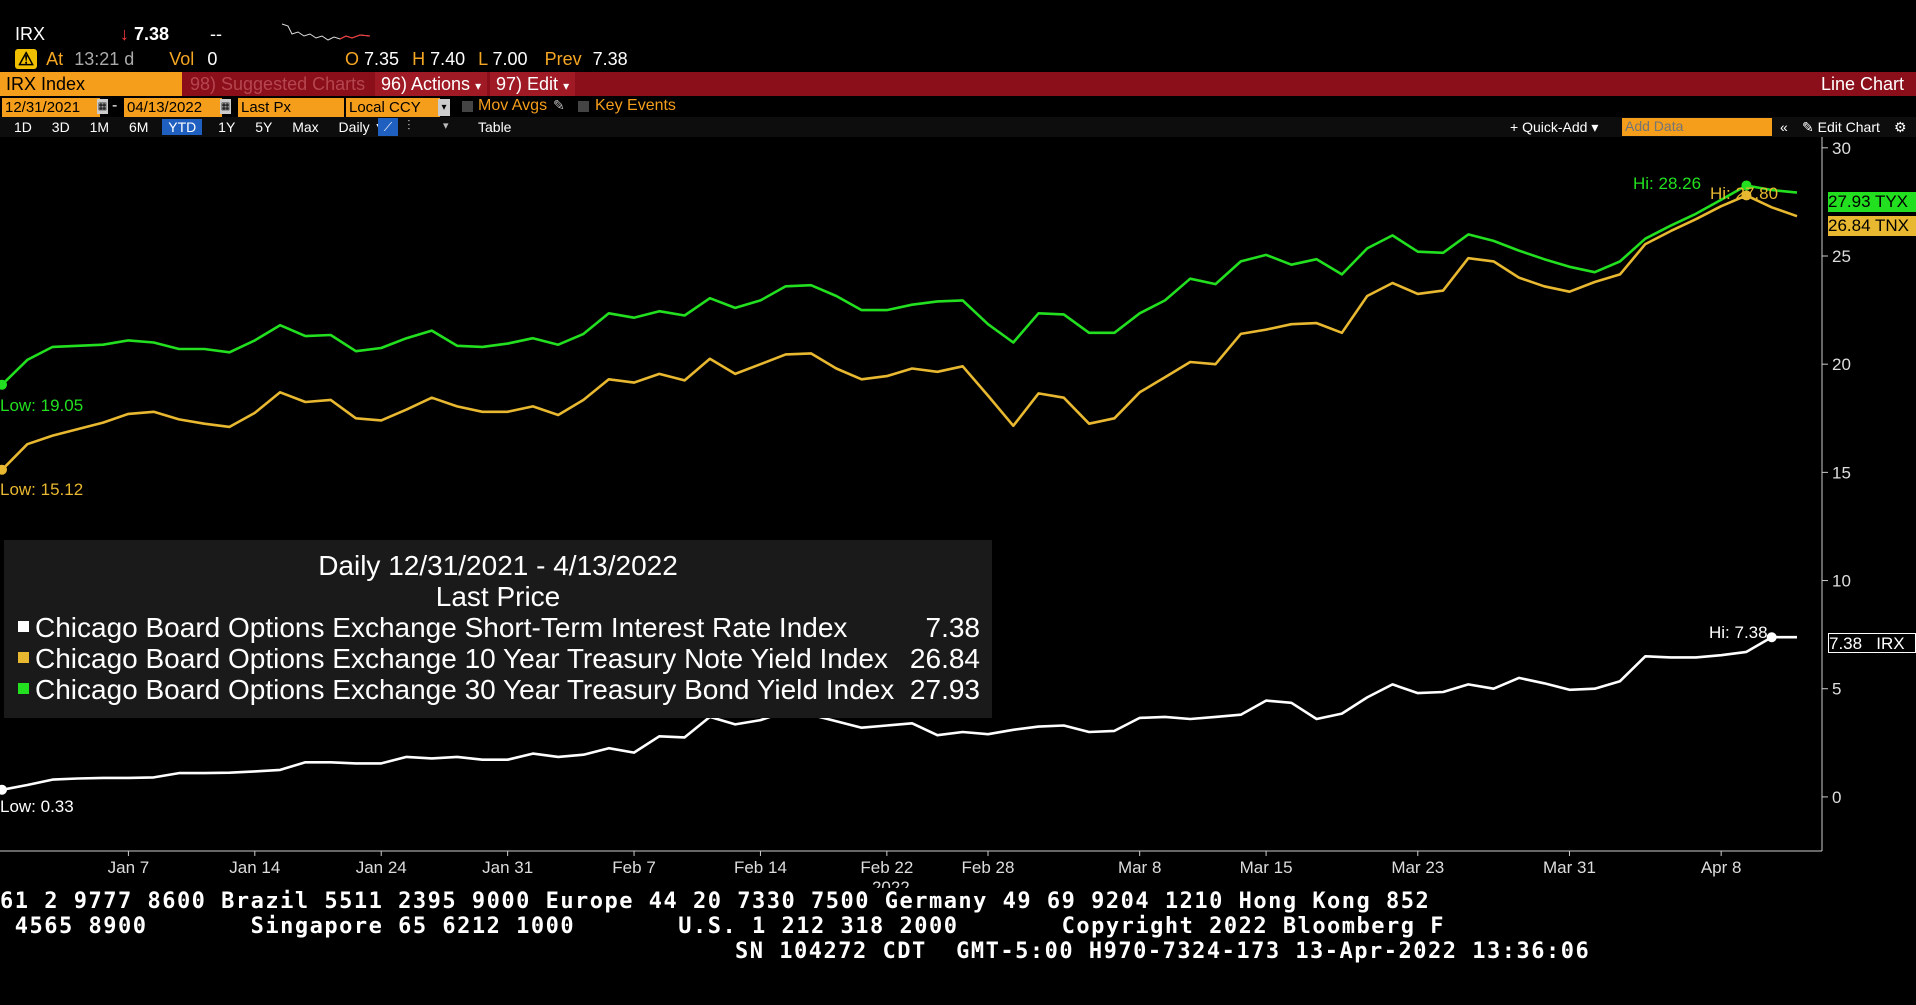  Describe the element at coordinates (3, 469) in the screenshot. I see `low-marker-tnx` at that location.